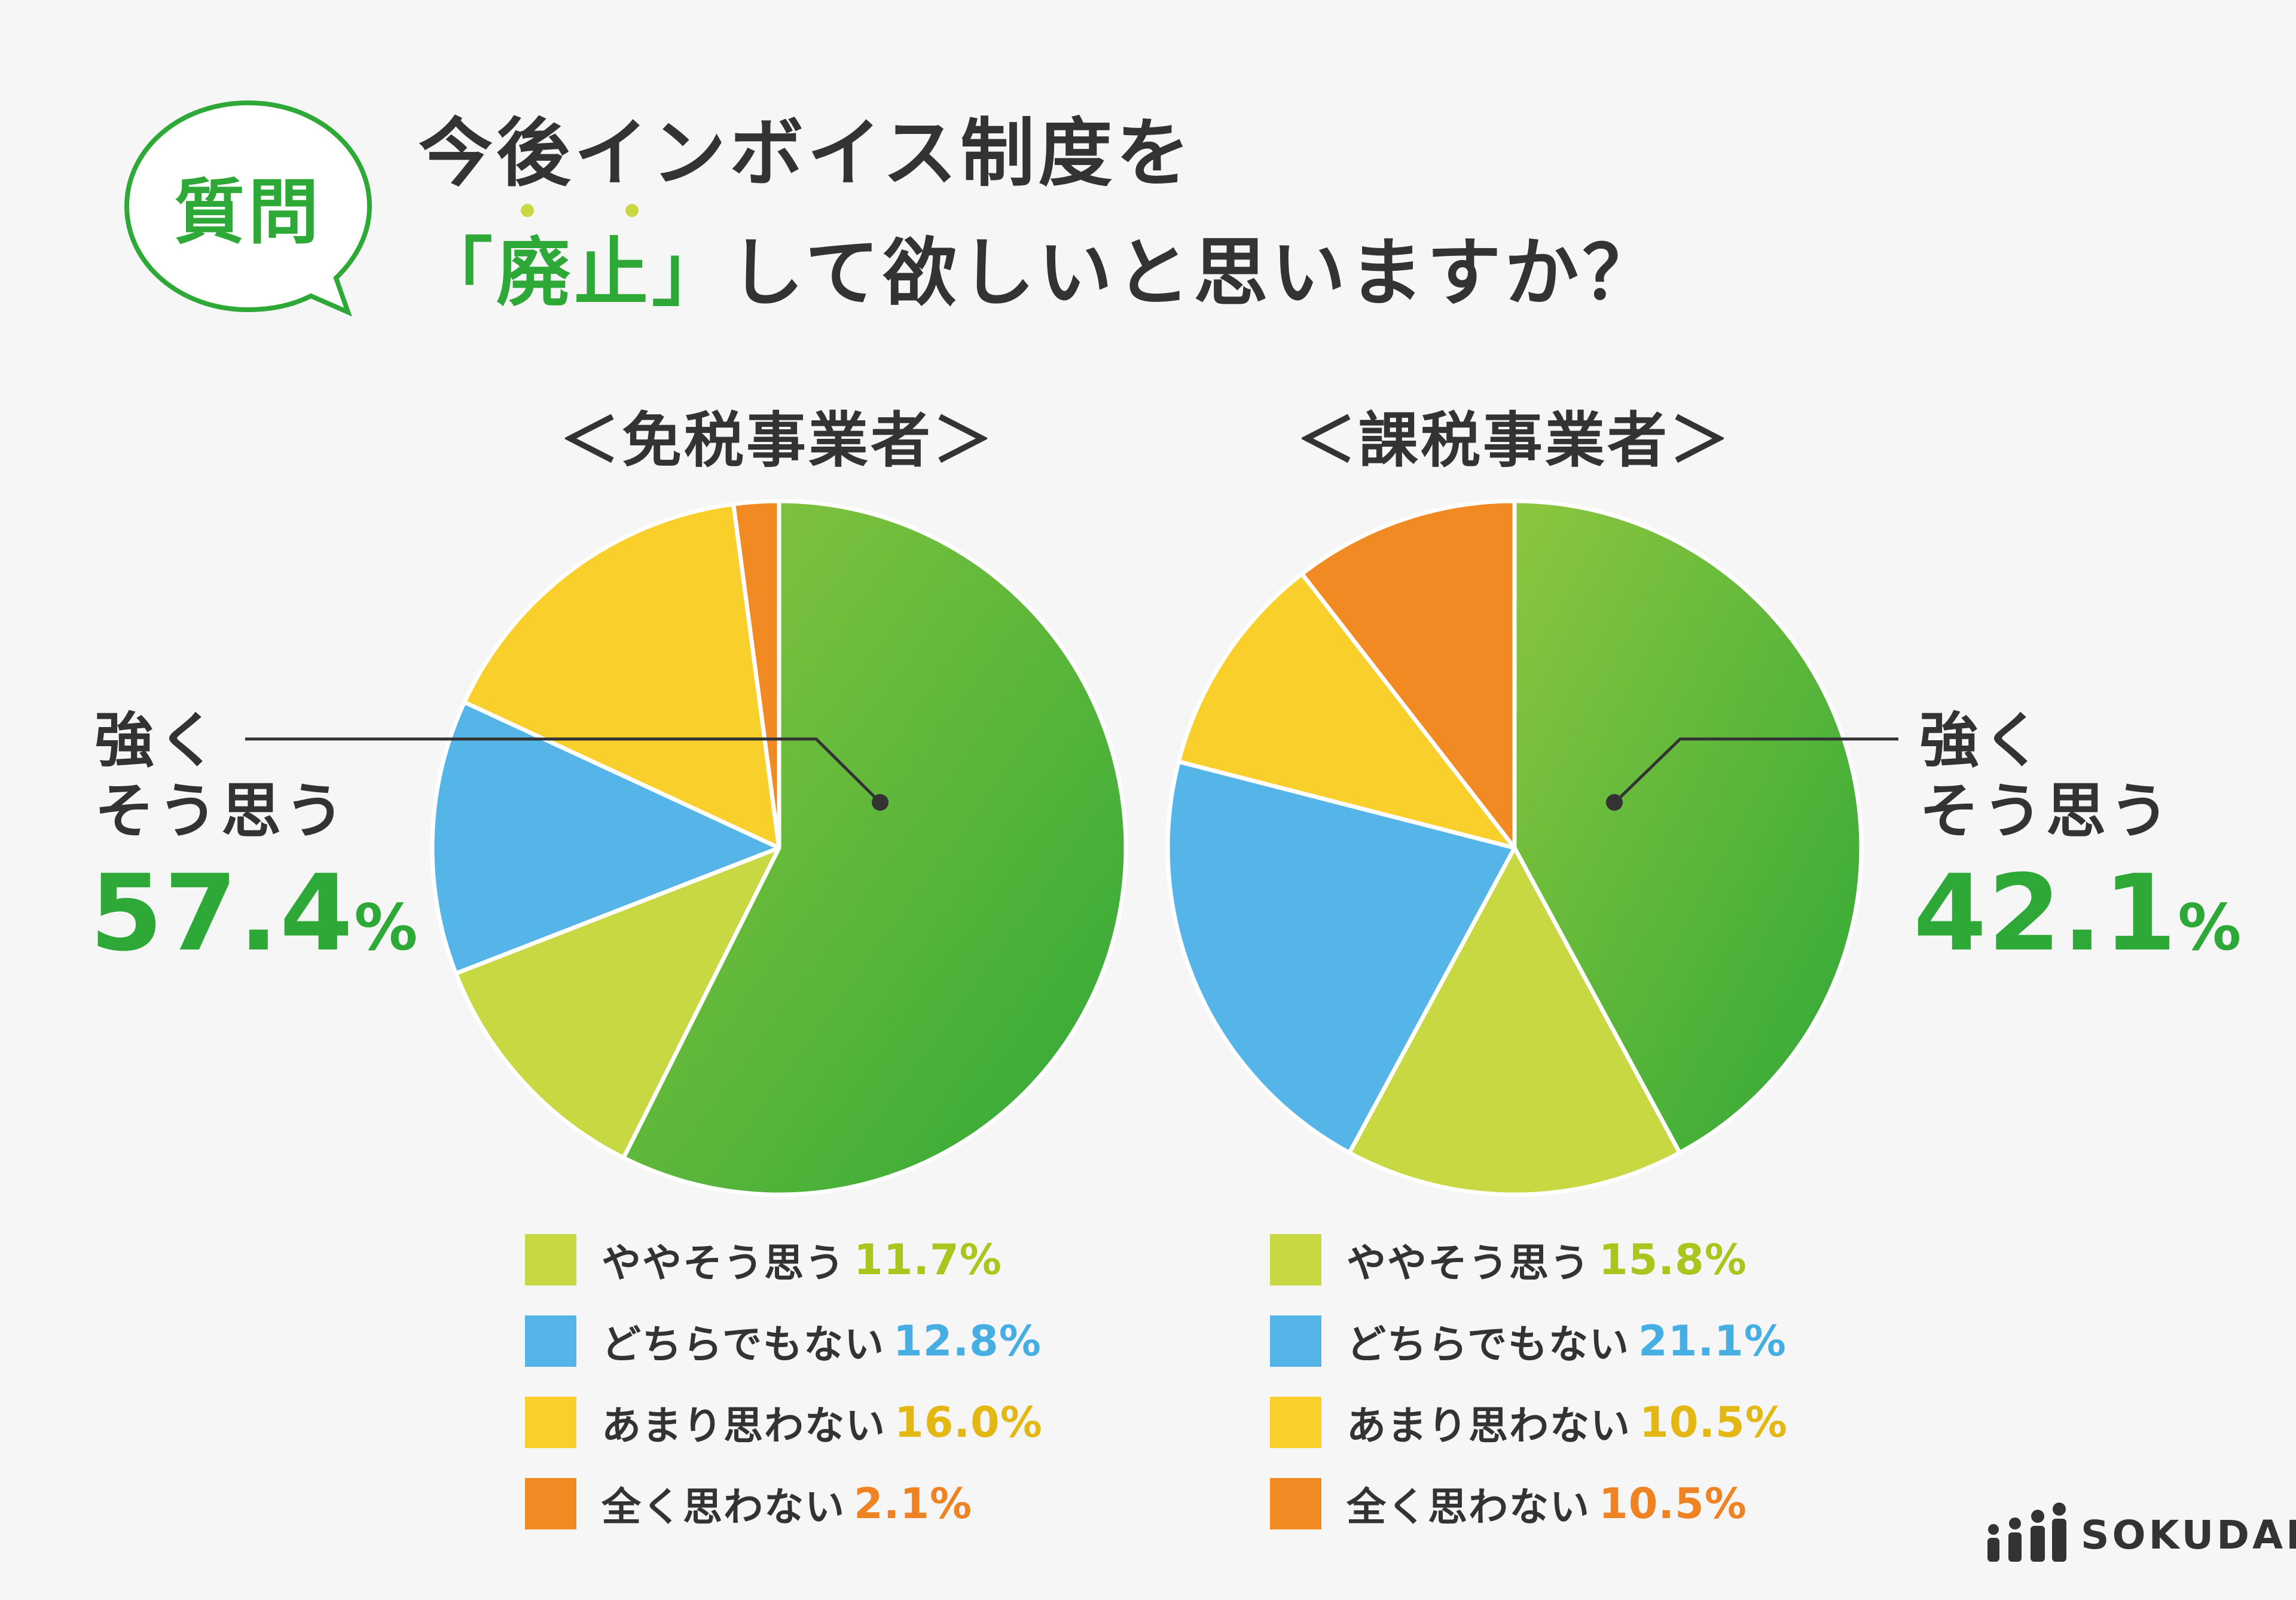 This screenshot has width=2296, height=1600. Describe the element at coordinates (580, 211) in the screenshot. I see `emphasis-dots` at that location.